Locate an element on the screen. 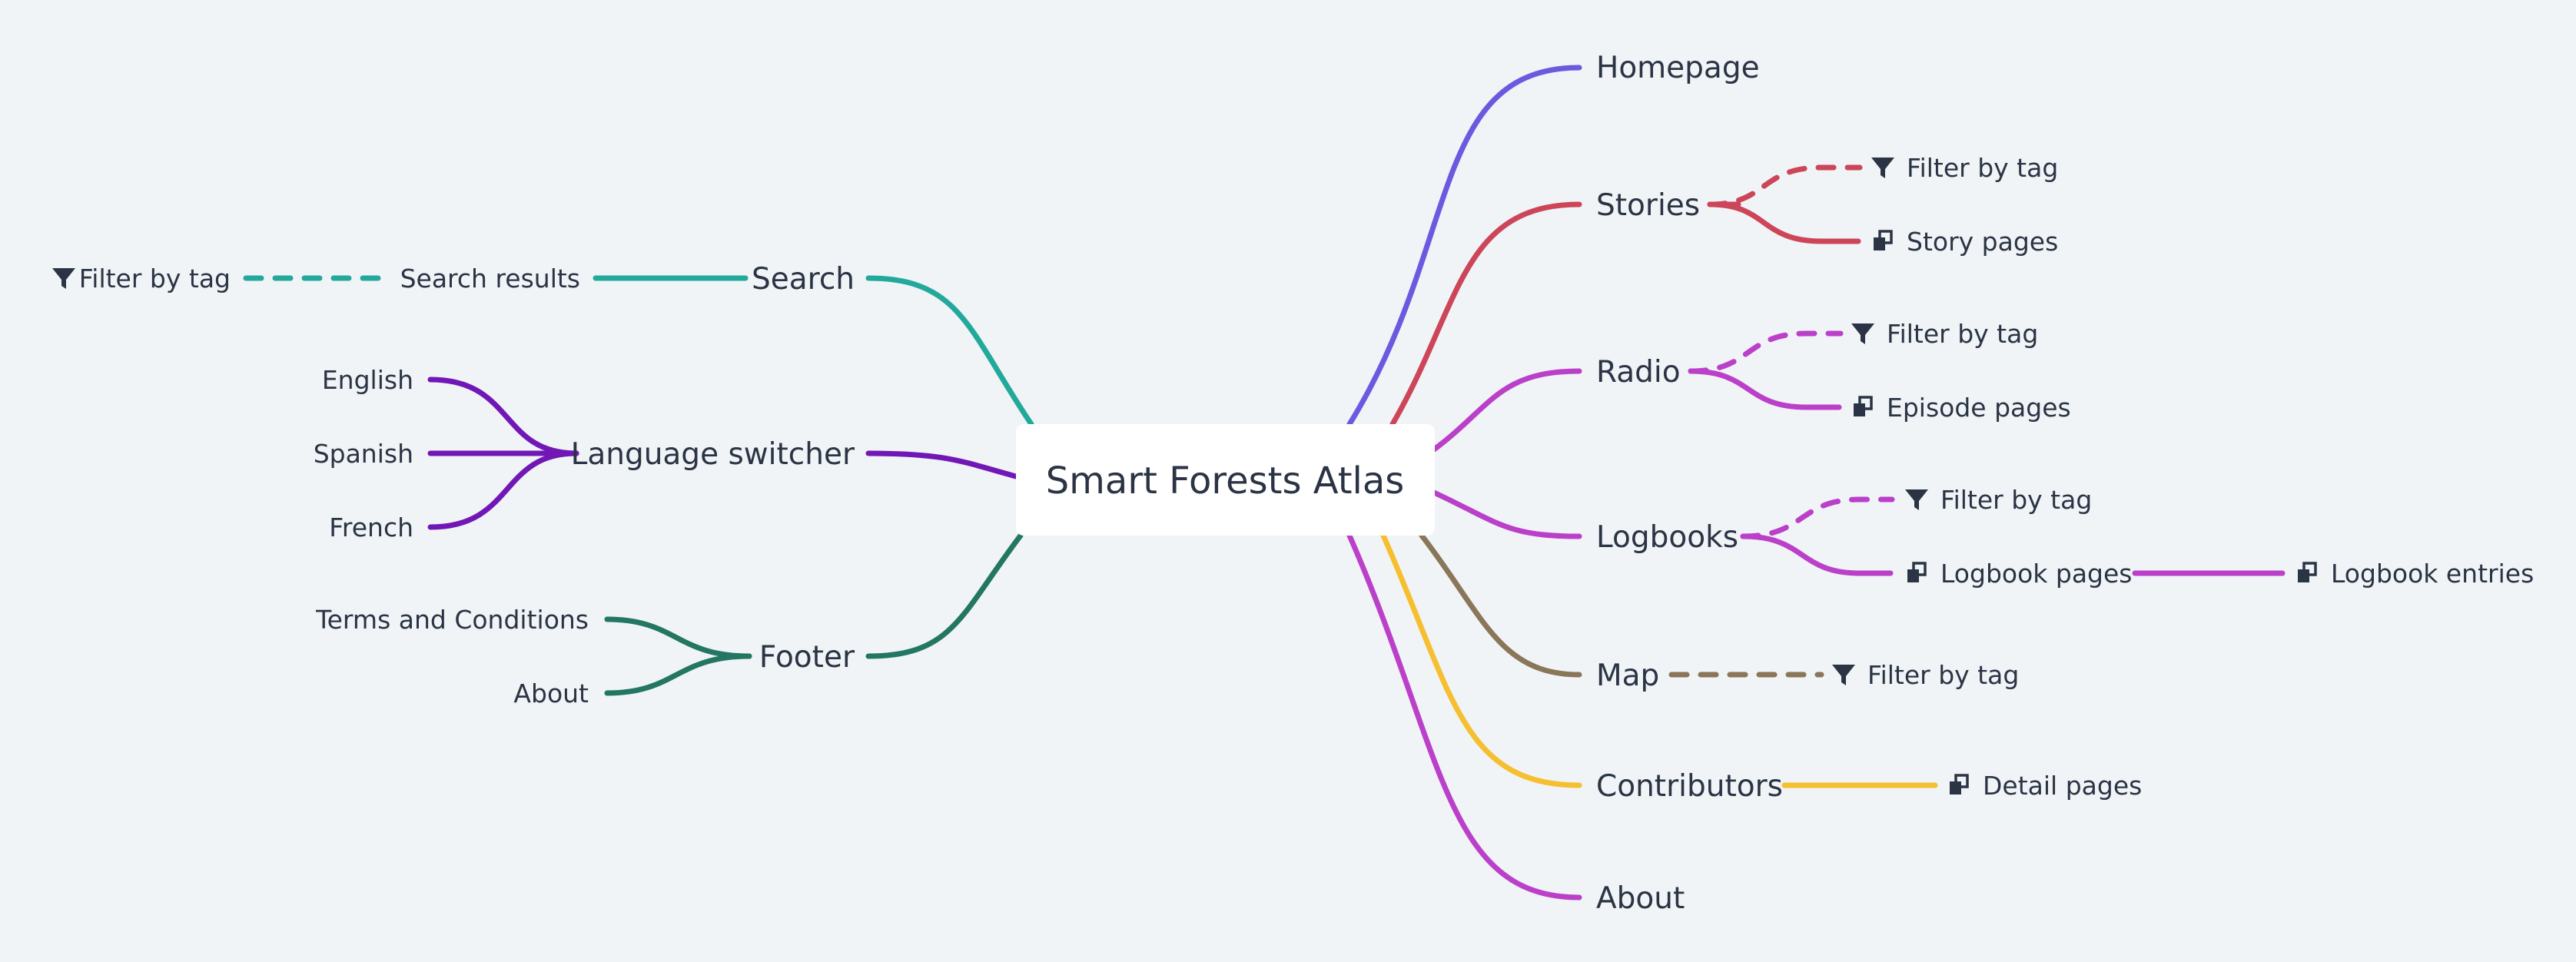 The height and width of the screenshot is (962, 2576). link-about is located at coordinates (1464, 716).